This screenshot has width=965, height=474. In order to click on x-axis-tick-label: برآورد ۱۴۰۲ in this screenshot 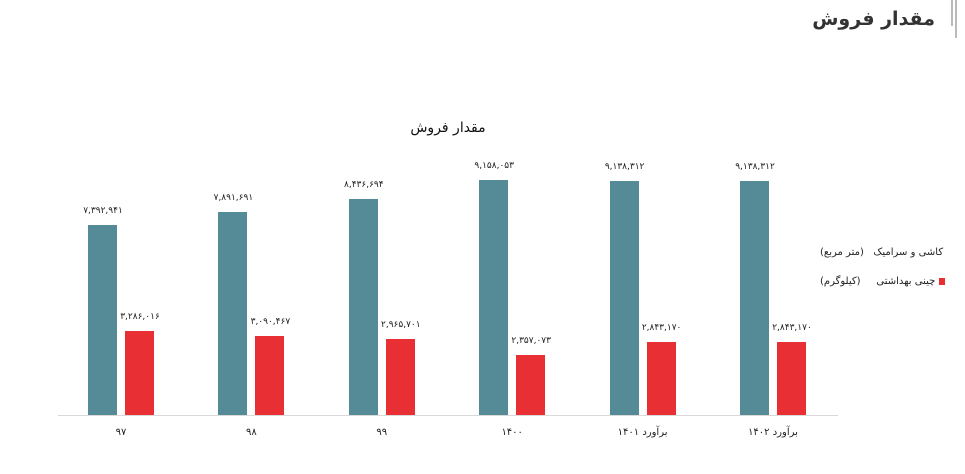, I will do `click(773, 432)`.